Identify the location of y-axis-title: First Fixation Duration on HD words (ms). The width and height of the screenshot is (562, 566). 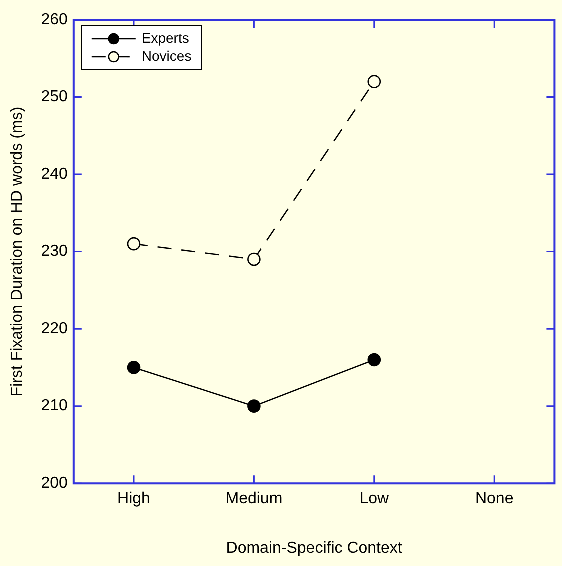
(17, 251).